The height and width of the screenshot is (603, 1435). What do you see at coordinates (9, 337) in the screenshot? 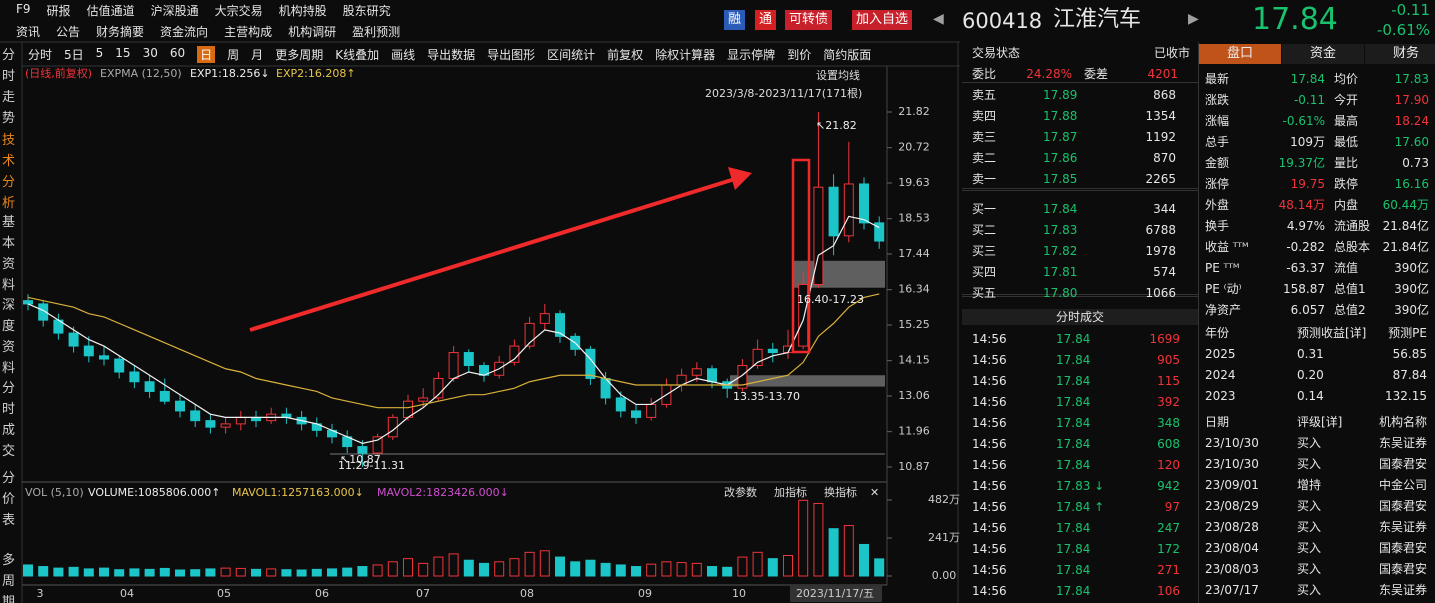
I see `side-nav-item: 深度资料` at bounding box center [9, 337].